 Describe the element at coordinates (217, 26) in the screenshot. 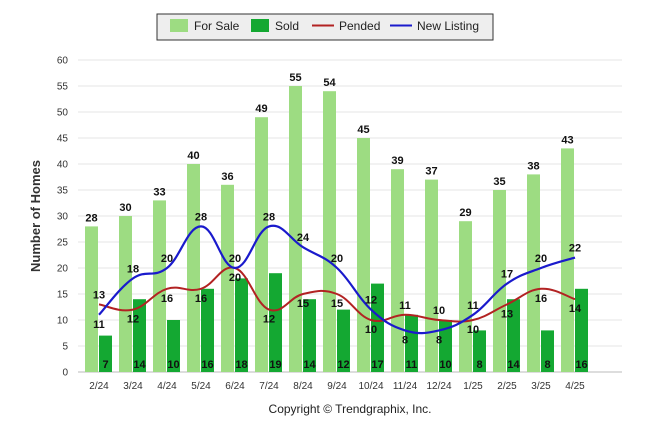

I see `for-sale-legend-label: For Sale` at that location.